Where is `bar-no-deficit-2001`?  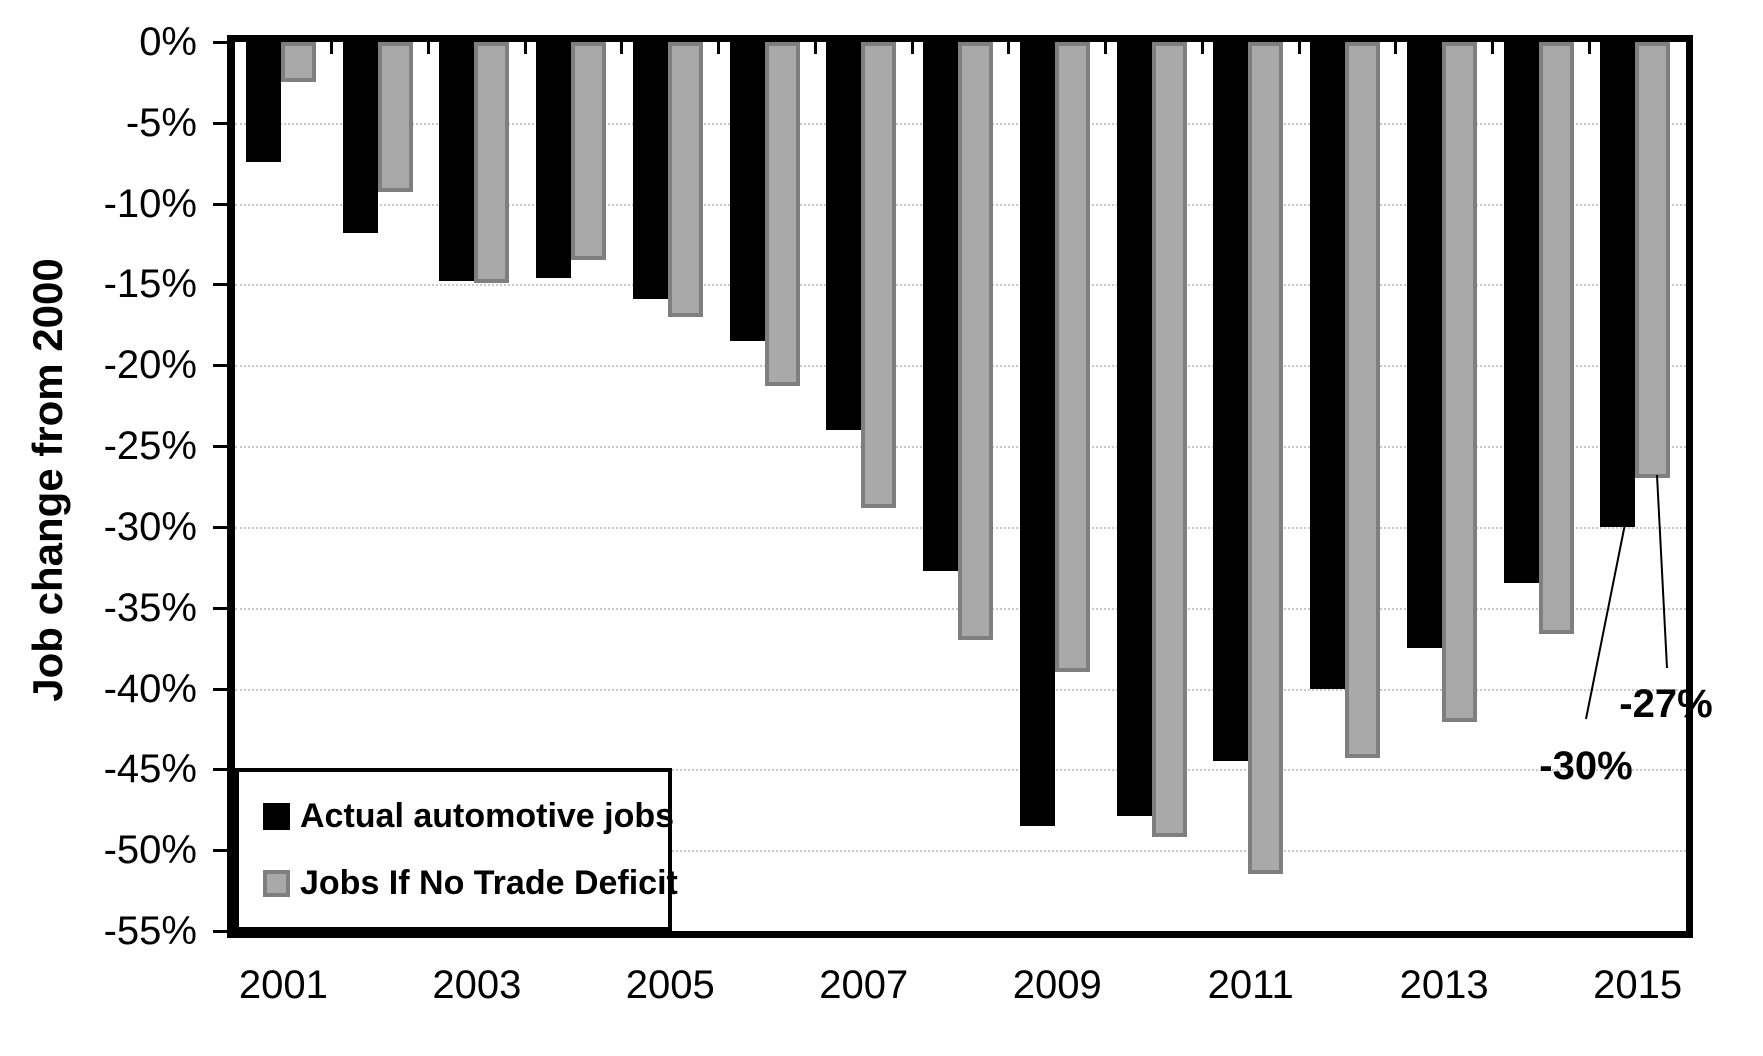
bar-no-deficit-2001 is located at coordinates (298, 62).